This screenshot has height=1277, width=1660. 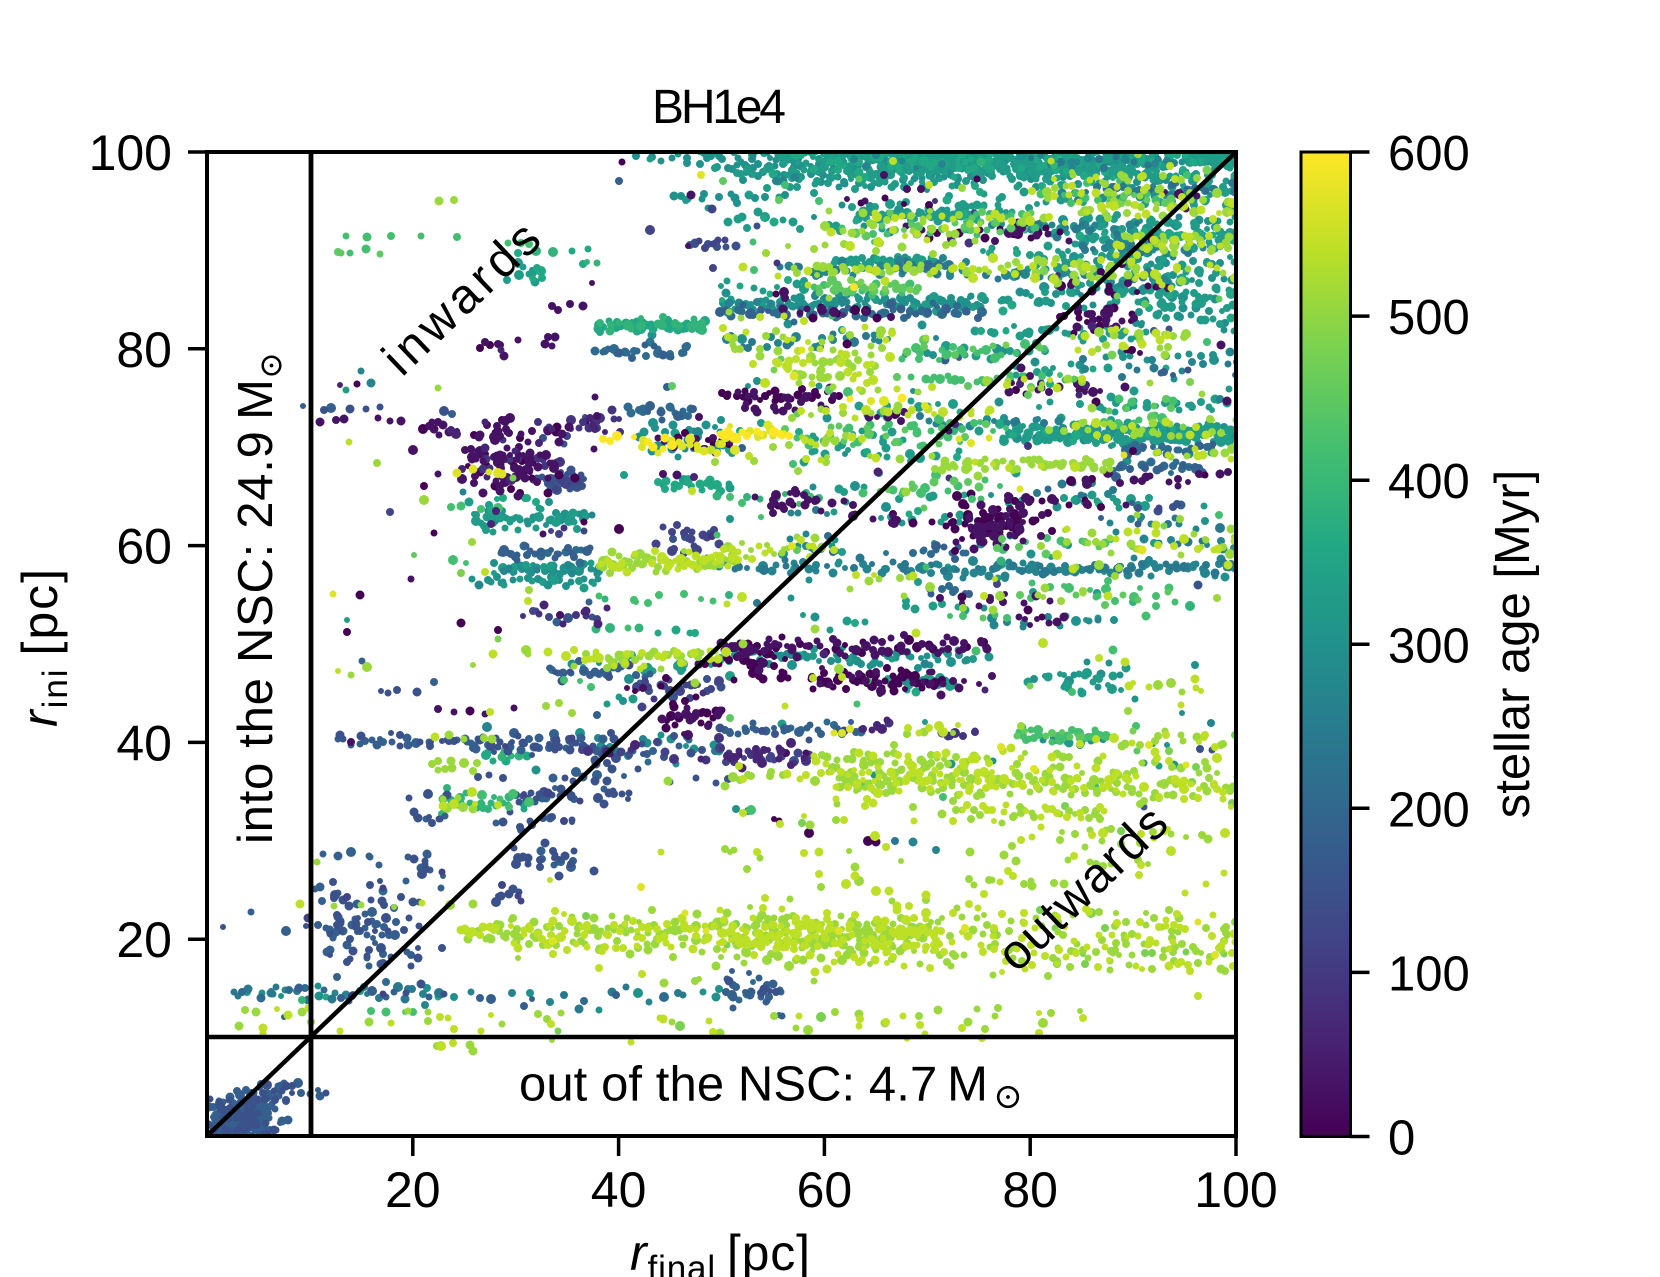 What do you see at coordinates (1429, 482) in the screenshot?
I see `svg-text: 400` at bounding box center [1429, 482].